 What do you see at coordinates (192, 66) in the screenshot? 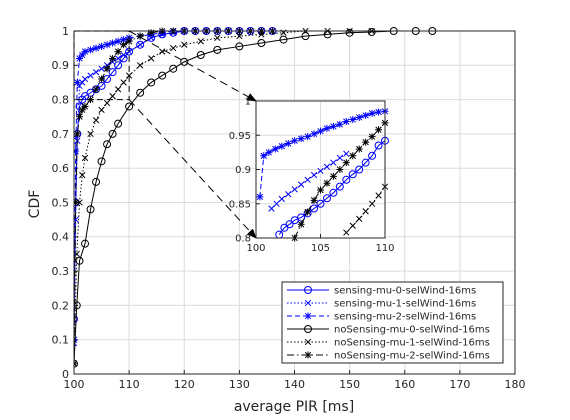
I see `zoom-arrow-top` at bounding box center [192, 66].